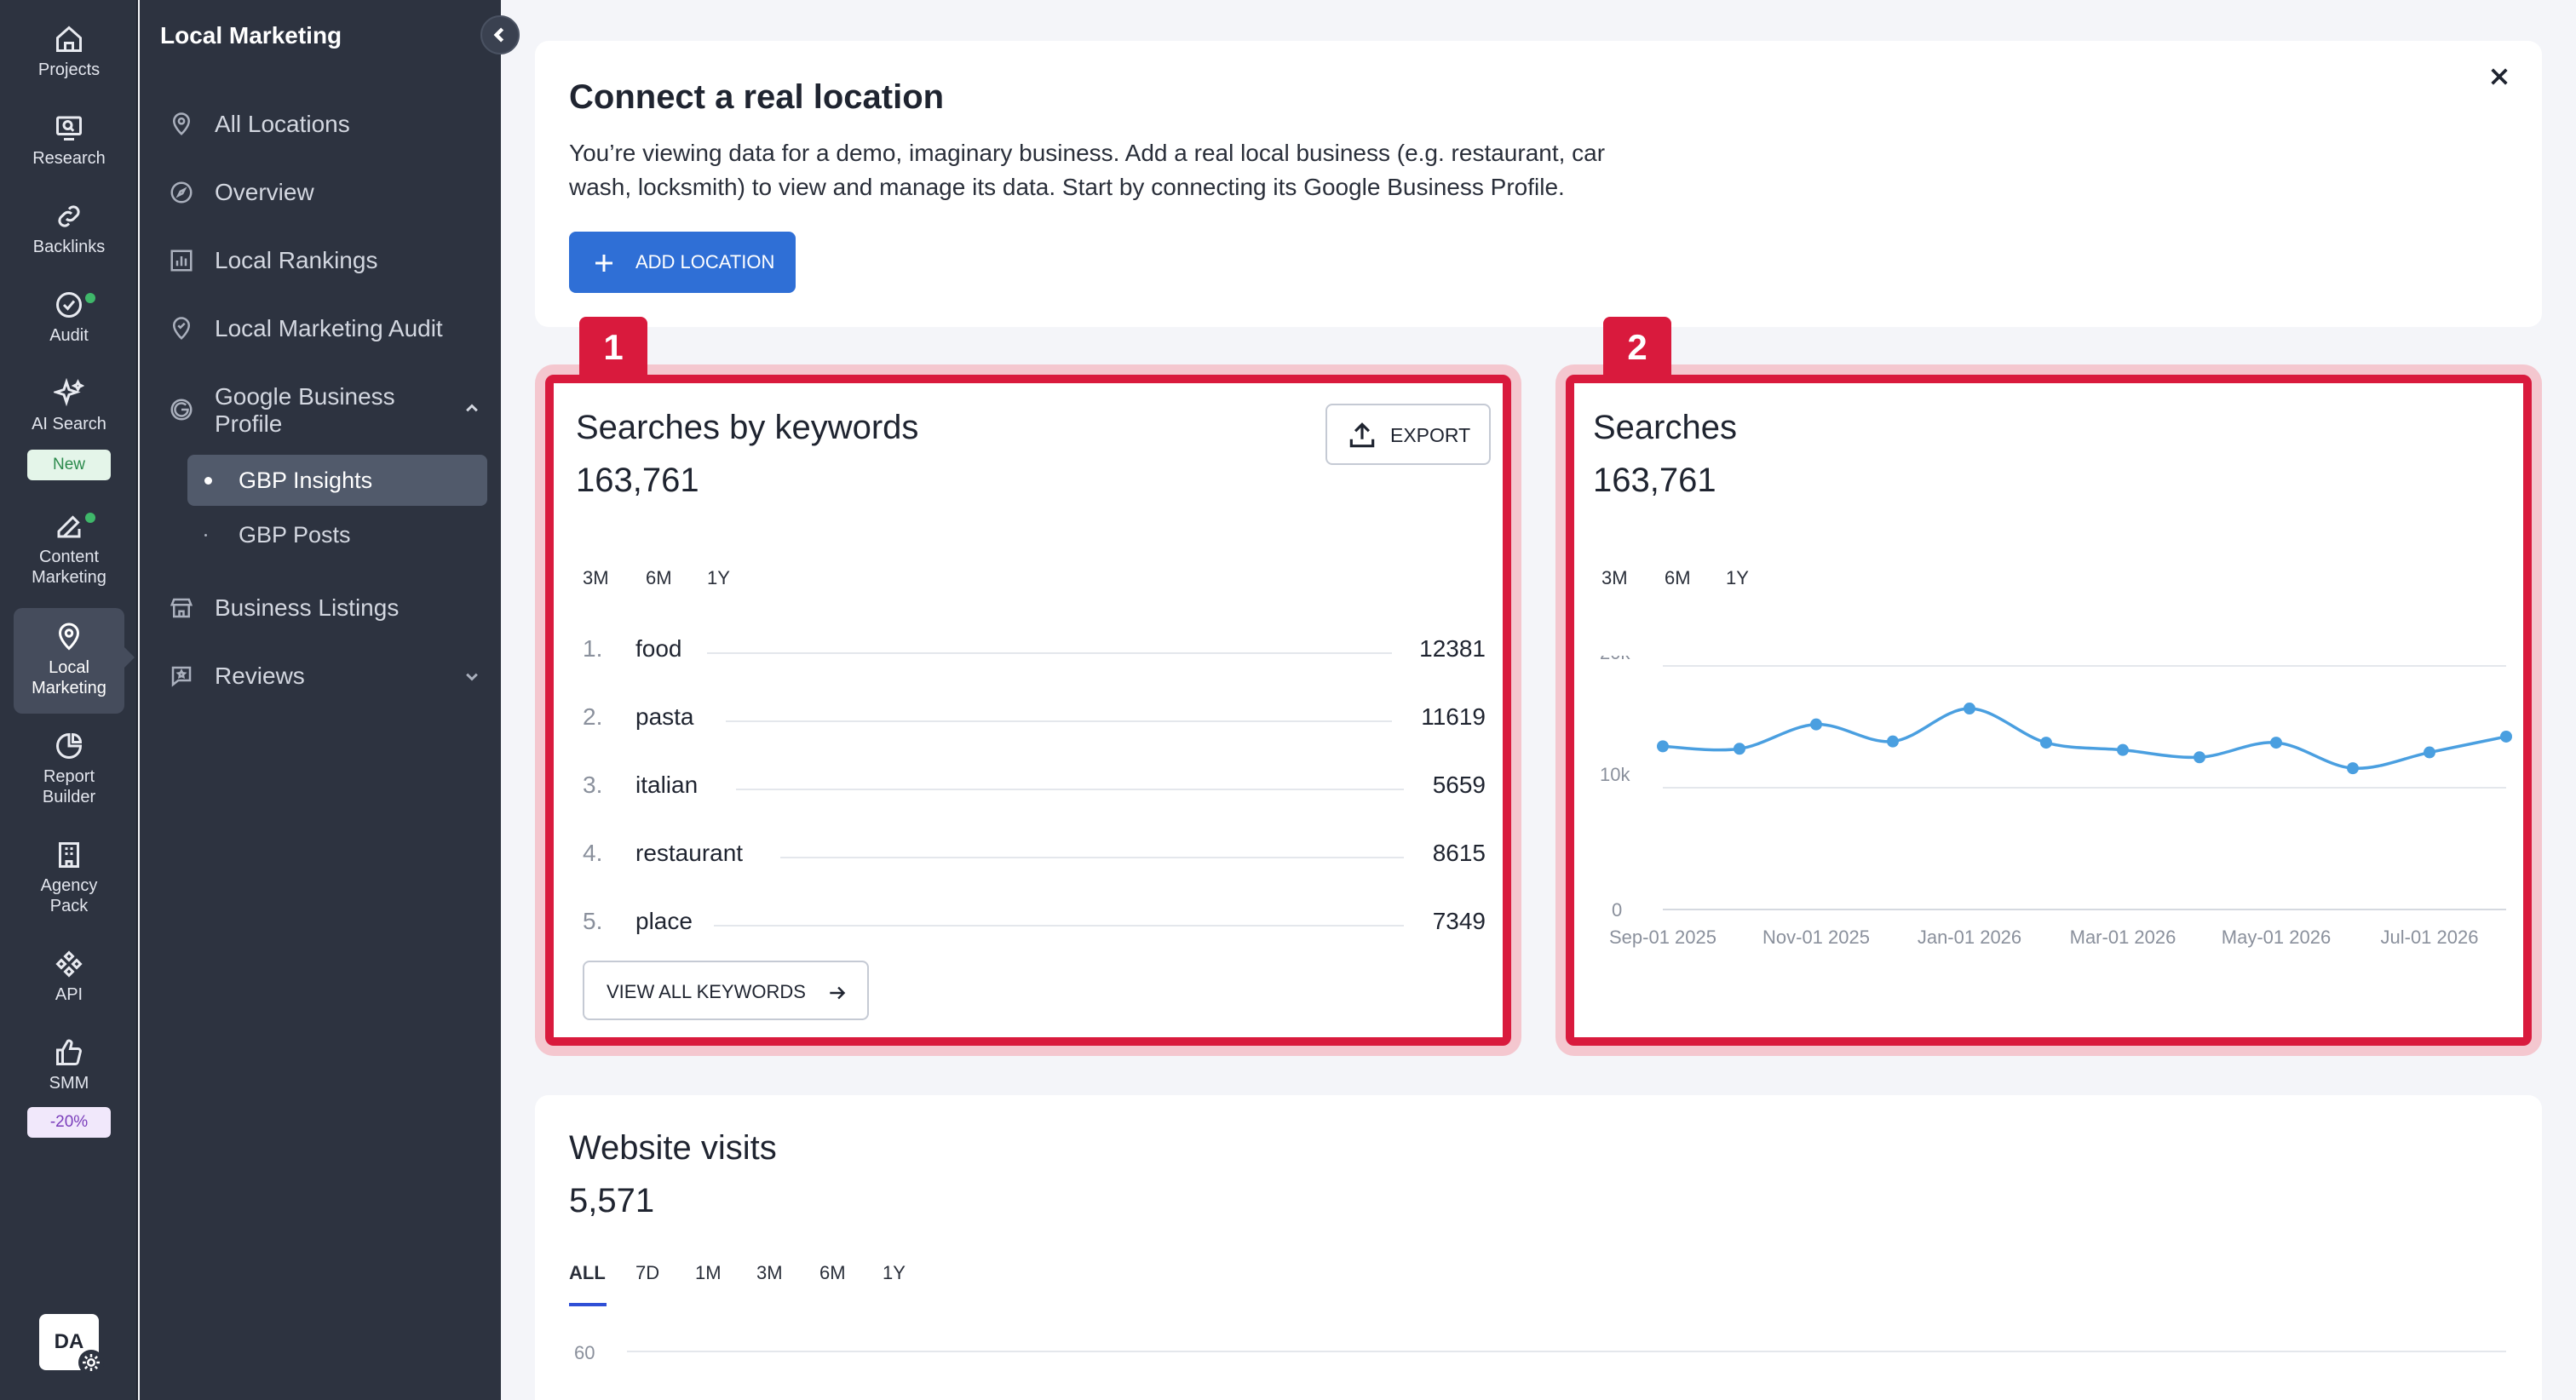  I want to click on rail-item-projects: Projects, so click(69, 52).